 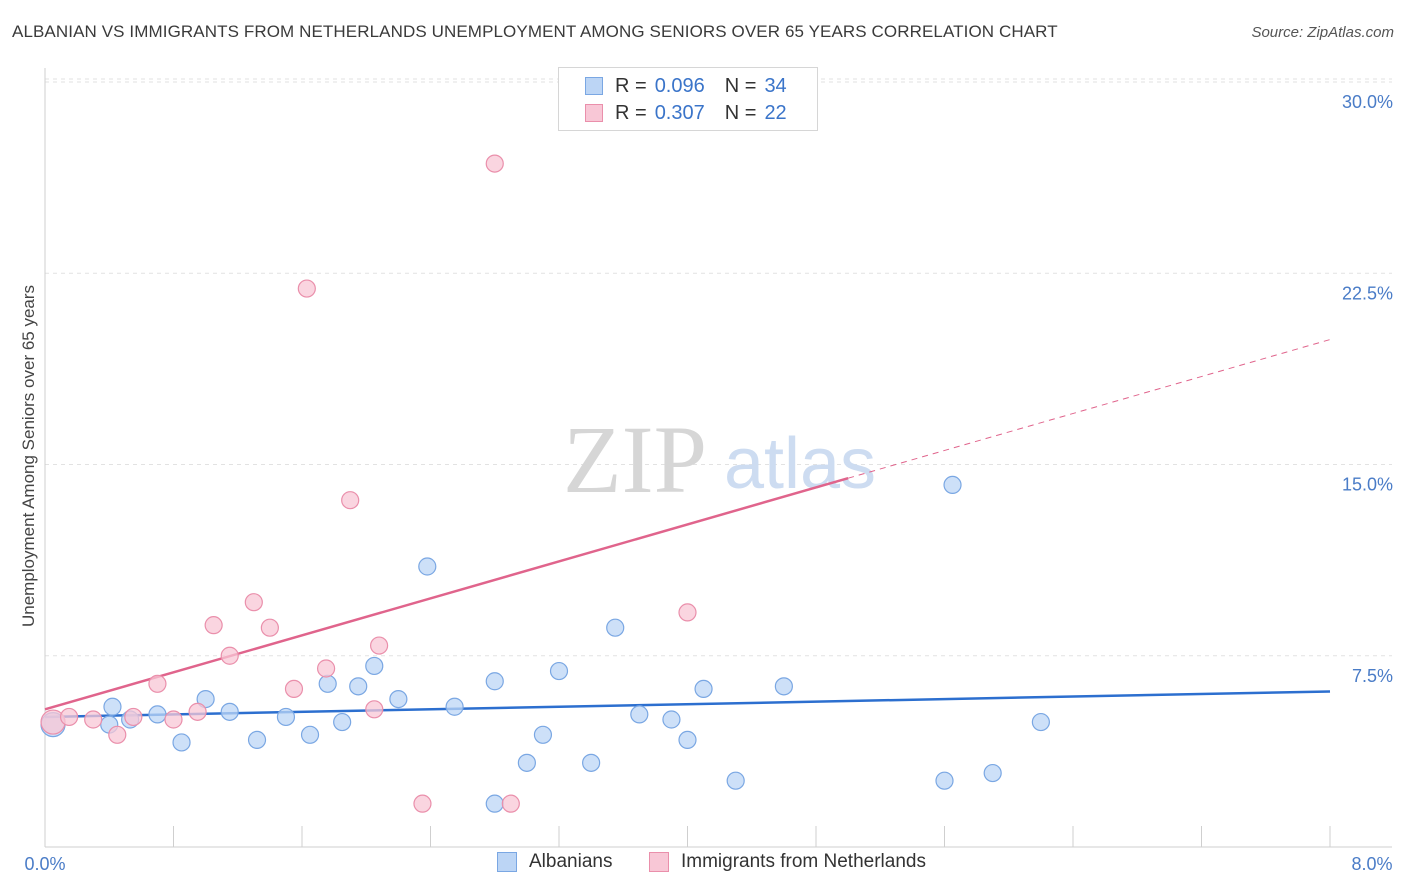 I want to click on watermark-atlas: atlas, so click(x=800, y=464).